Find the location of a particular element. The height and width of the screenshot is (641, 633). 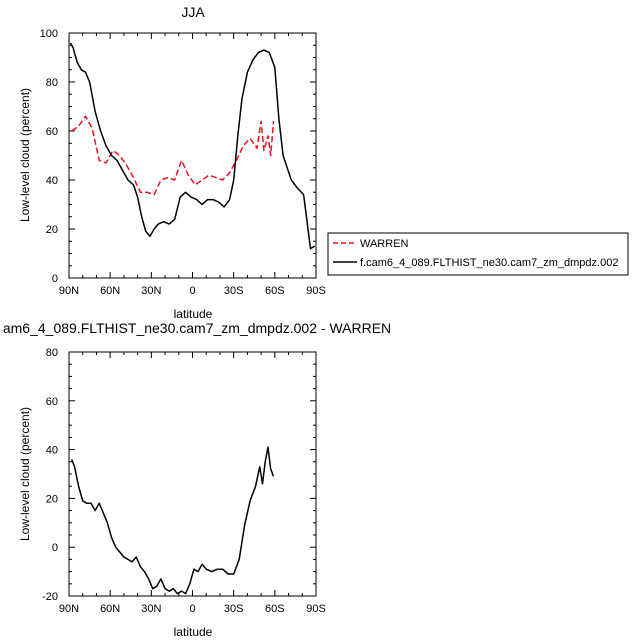

legend-frame is located at coordinates (478, 254).